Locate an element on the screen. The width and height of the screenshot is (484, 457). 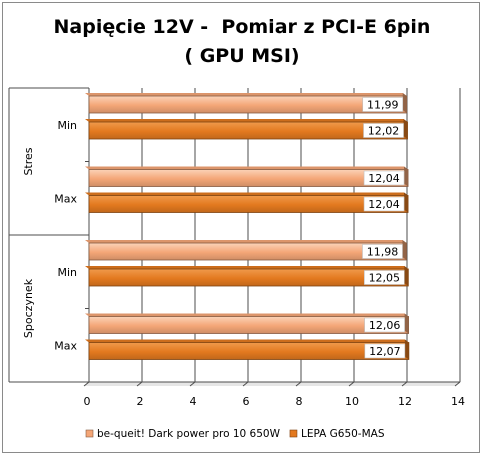
value-label: 11,99 is located at coordinates (383, 105).